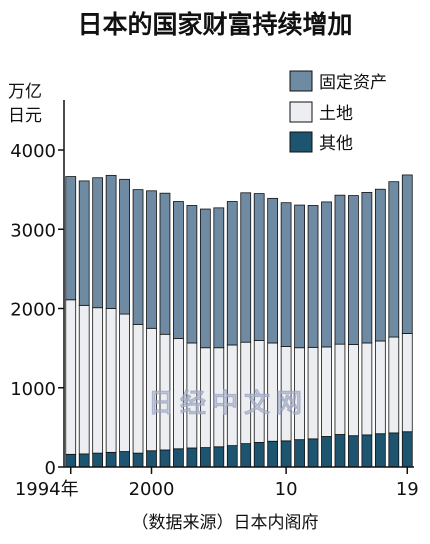  I want to click on y-axis: 0 1000 2000 3000 4000, so click(37, 289).